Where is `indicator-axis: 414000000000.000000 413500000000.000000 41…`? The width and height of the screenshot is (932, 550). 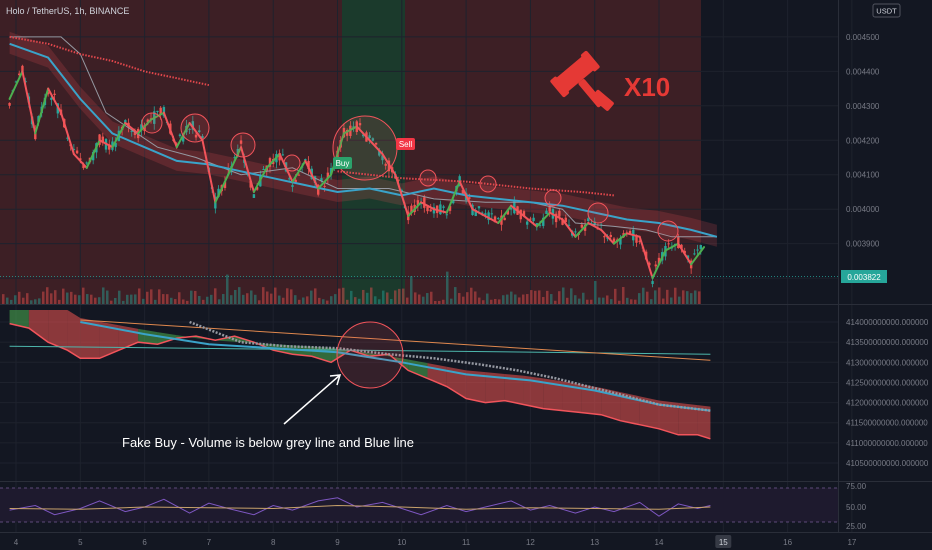 indicator-axis: 414000000000.000000 413500000000.000000 41… is located at coordinates (887, 393).